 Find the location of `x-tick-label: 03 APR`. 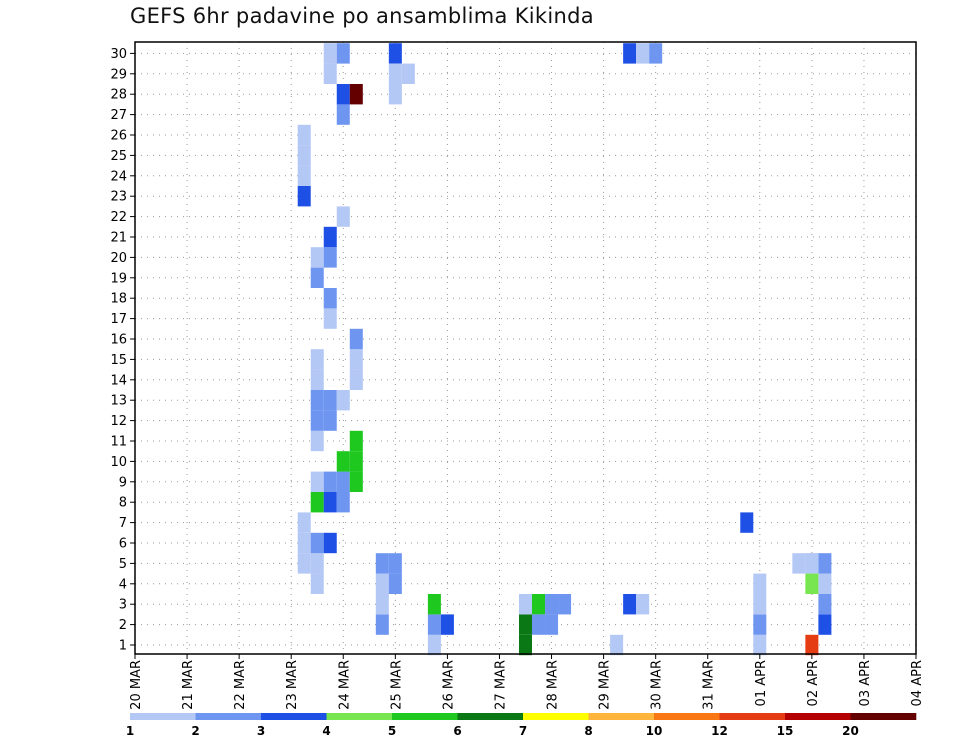

x-tick-label: 03 APR is located at coordinates (865, 683).